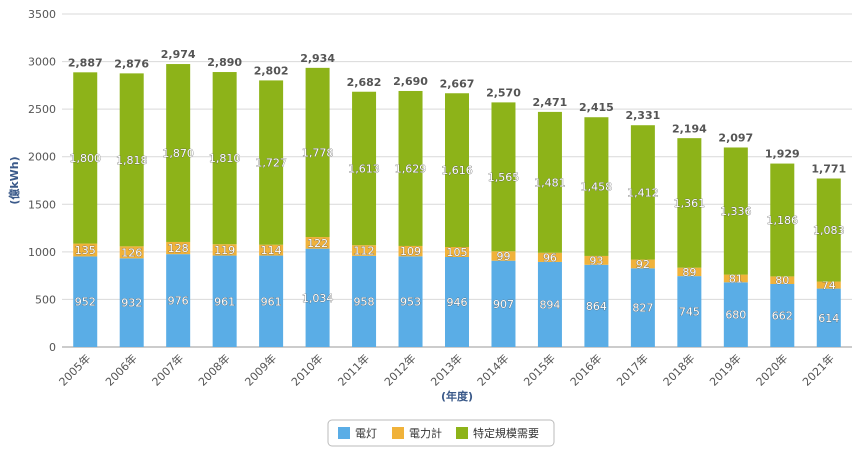 The image size is (856, 455). I want to click on data-label: 1,810, so click(225, 158).